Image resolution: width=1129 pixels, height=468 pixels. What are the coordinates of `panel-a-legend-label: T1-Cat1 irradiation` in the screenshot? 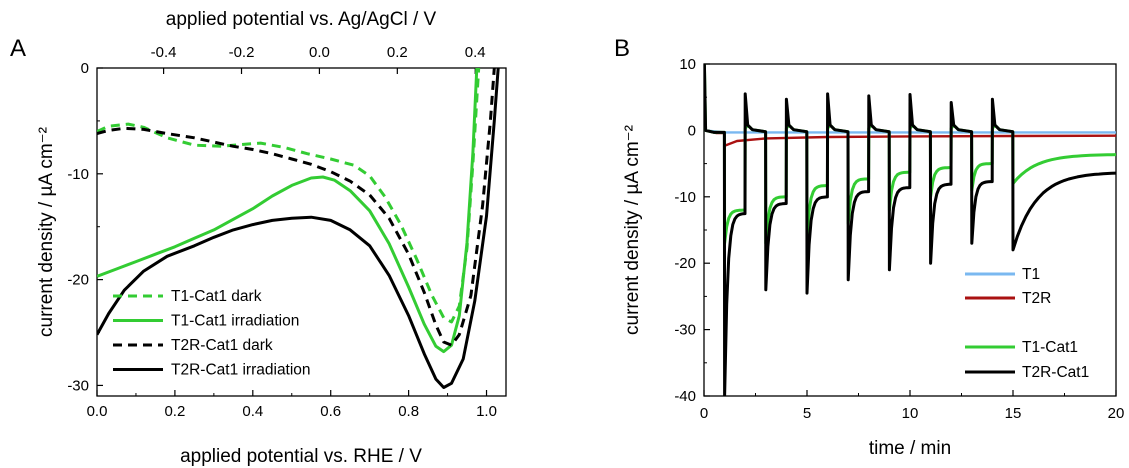 It's located at (235, 321).